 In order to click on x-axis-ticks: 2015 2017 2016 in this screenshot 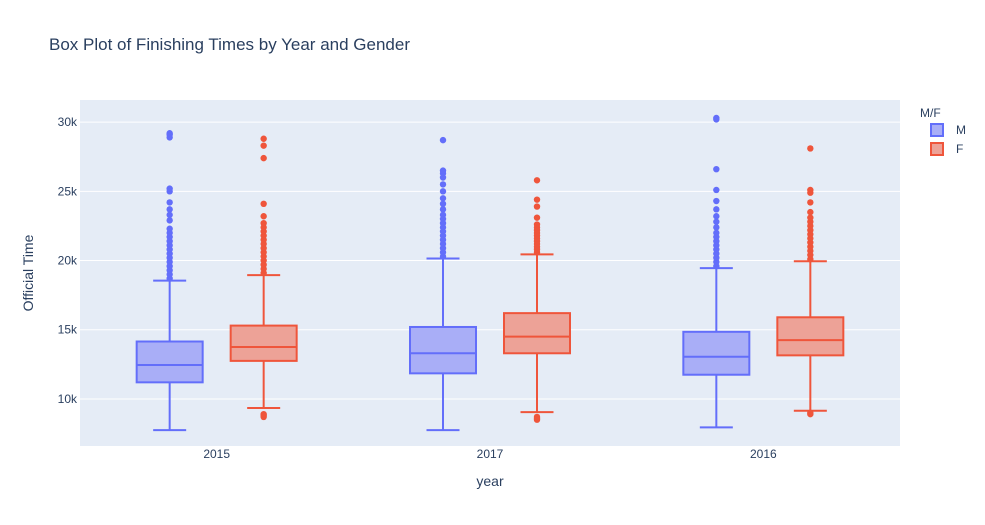, I will do `click(490, 454)`.